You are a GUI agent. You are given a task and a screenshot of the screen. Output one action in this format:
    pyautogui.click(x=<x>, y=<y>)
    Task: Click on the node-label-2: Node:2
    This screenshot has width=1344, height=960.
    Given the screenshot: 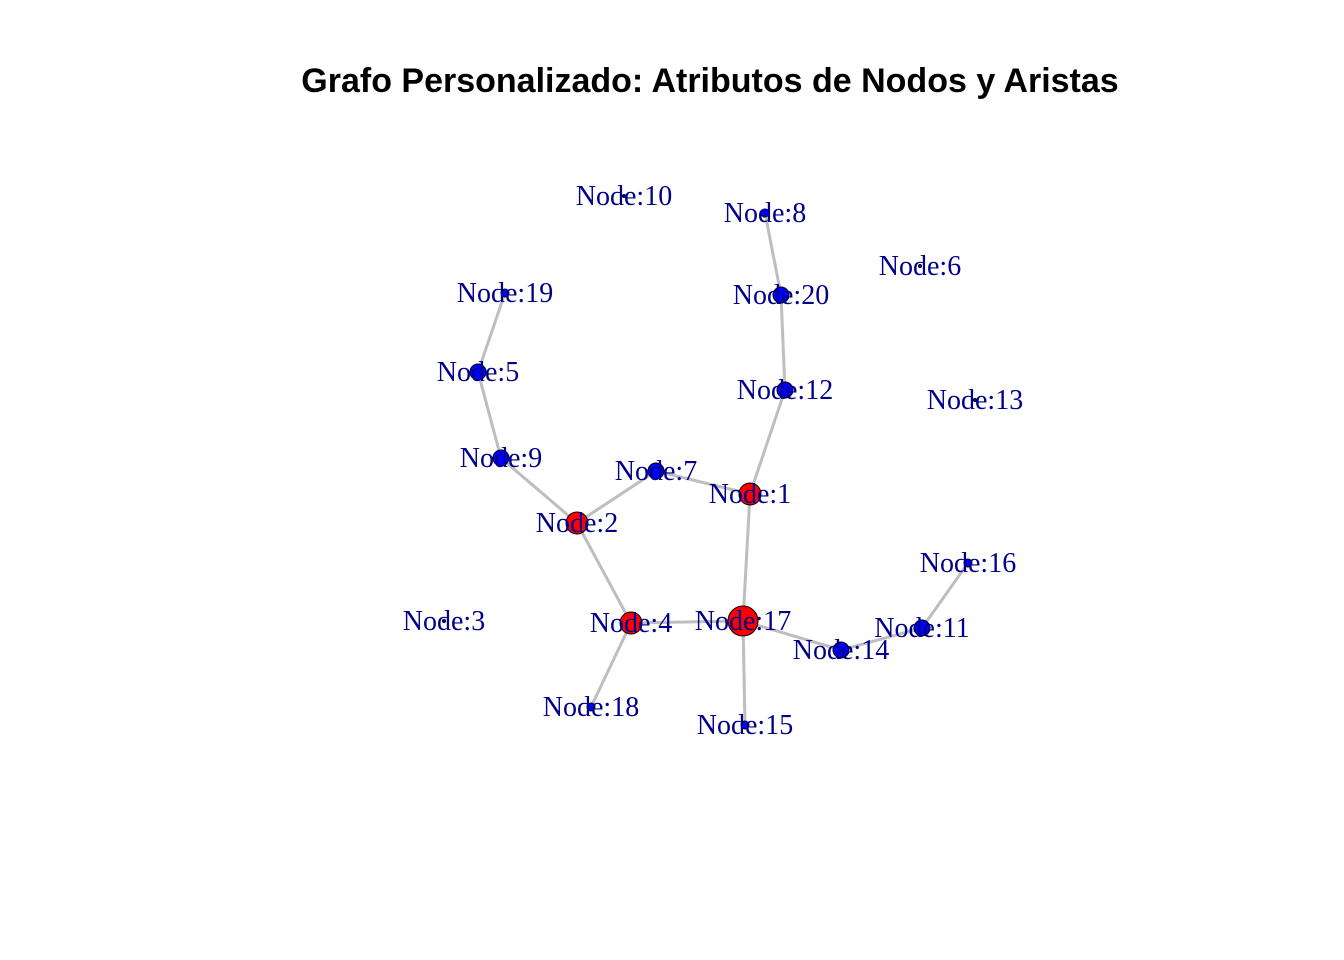 What is the action you would take?
    pyautogui.click(x=577, y=523)
    